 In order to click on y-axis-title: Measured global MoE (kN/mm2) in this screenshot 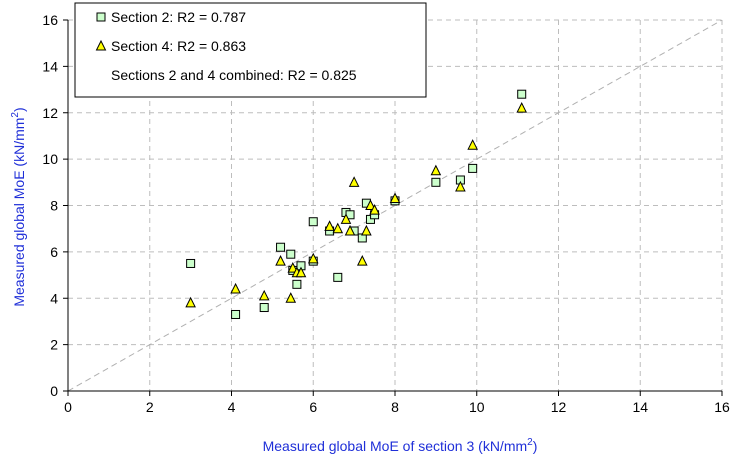, I will do `click(18, 206)`.